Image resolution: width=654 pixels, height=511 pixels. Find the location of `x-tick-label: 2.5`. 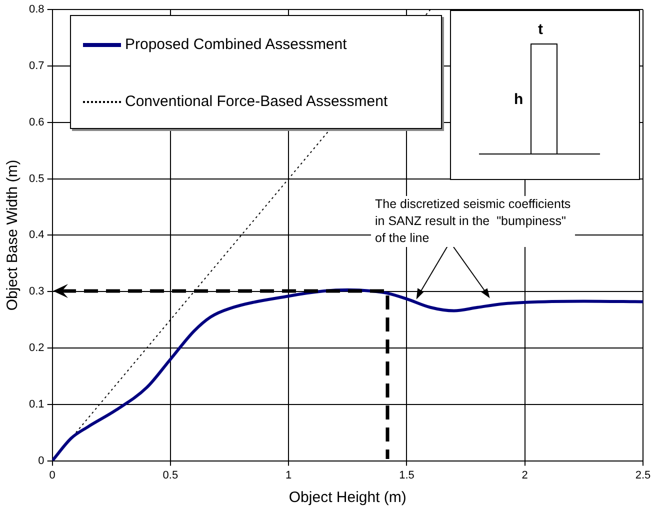

x-tick-label: 2.5 is located at coordinates (643, 475).